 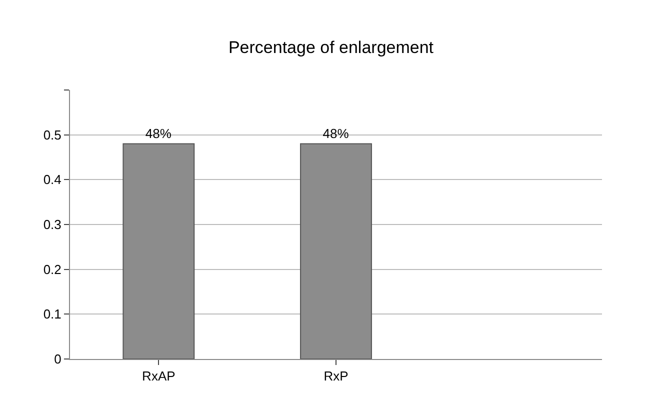 I want to click on y-tick-label: 0.3, so click(x=52, y=224).